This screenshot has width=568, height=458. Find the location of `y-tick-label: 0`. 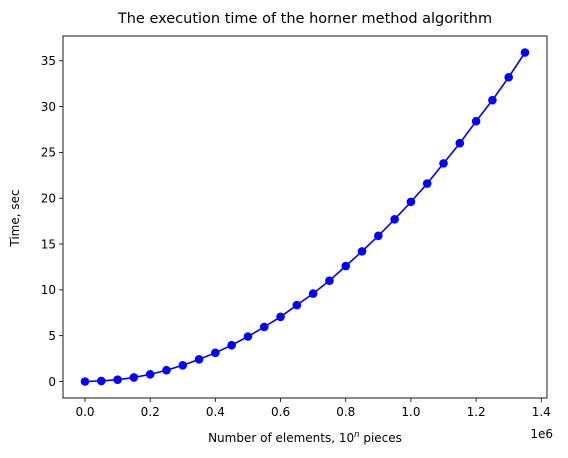

y-tick-label: 0 is located at coordinates (52, 382).